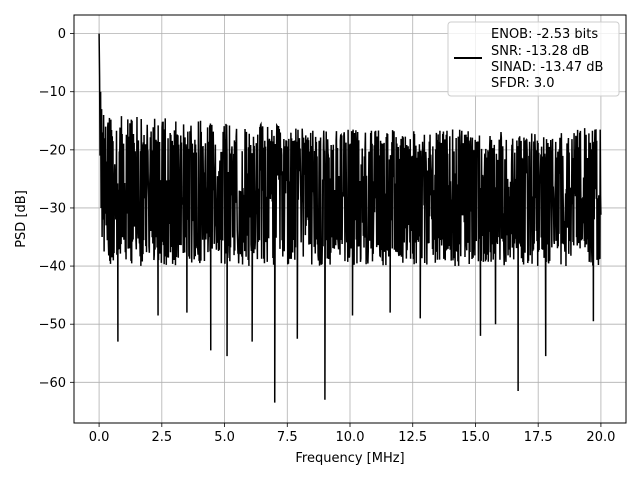 The width and height of the screenshot is (640, 480). I want to click on y-tick-label: −50, so click(52, 325).